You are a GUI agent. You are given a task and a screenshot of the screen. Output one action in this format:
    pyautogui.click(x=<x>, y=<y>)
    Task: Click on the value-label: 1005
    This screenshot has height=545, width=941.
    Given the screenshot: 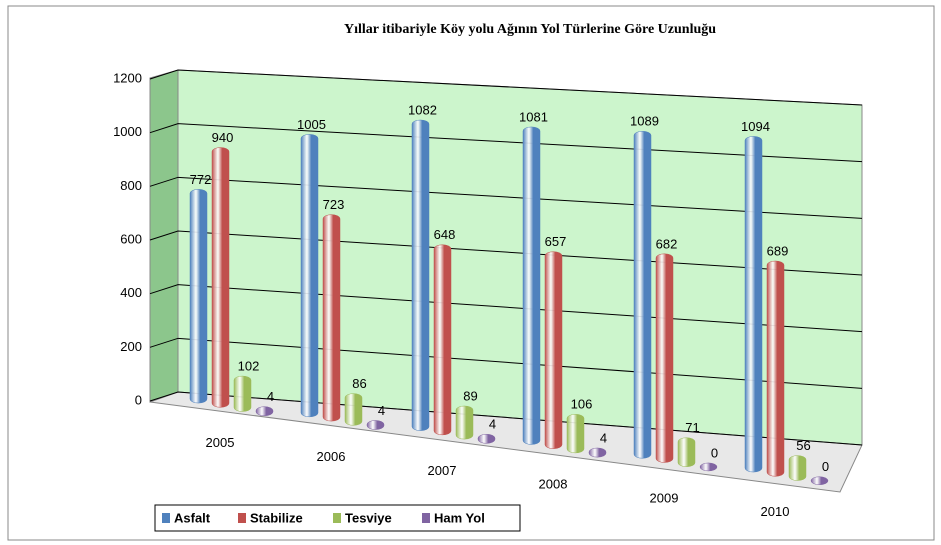 What is the action you would take?
    pyautogui.click(x=311, y=124)
    